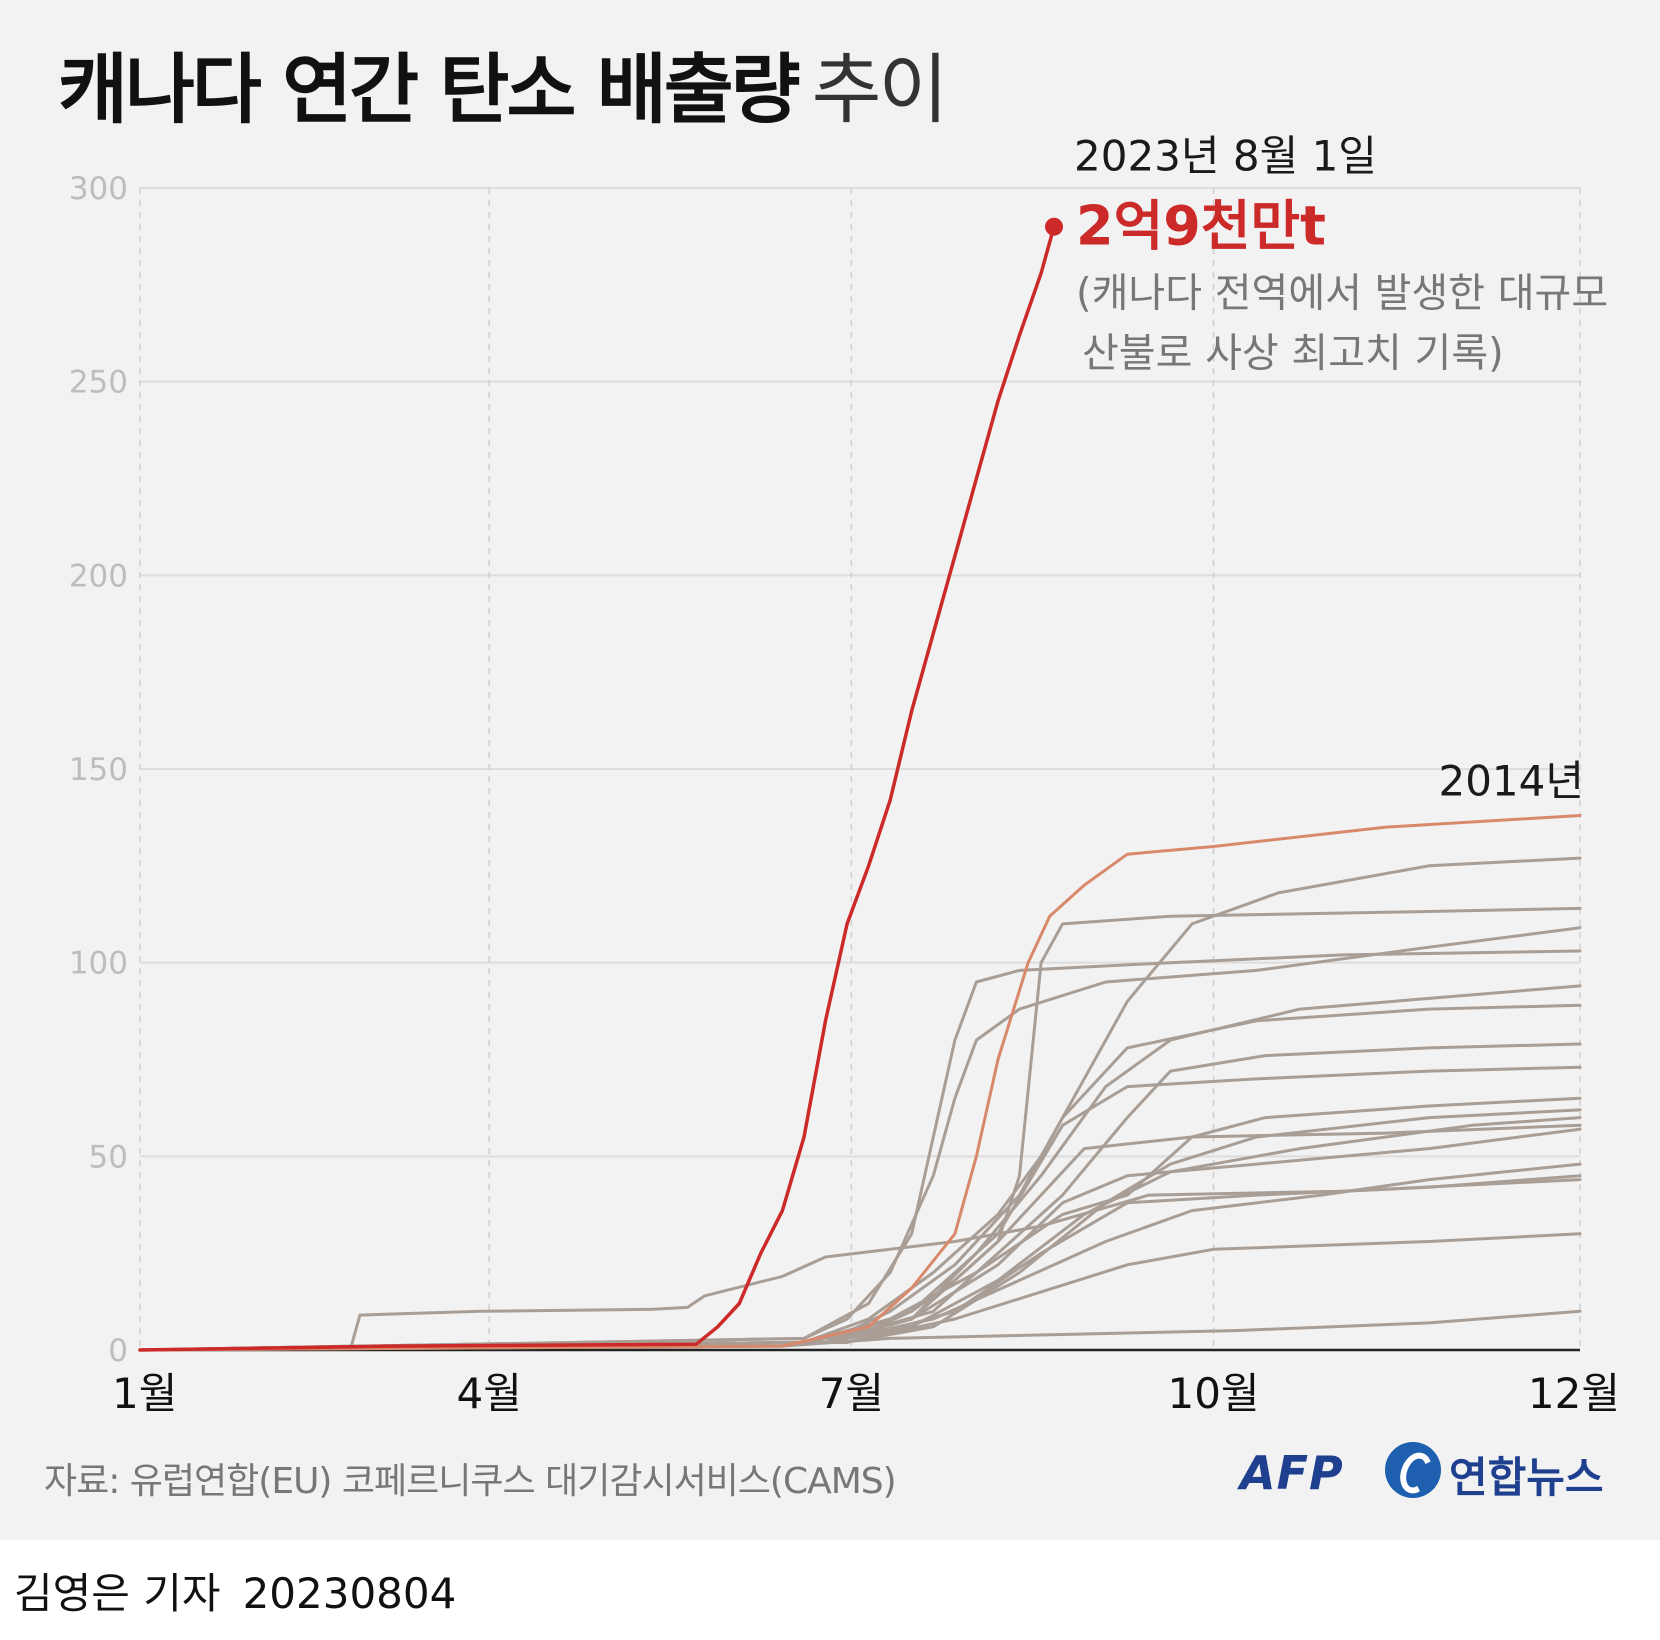 This screenshot has height=1640, width=1660. What do you see at coordinates (1574, 1393) in the screenshot?
I see `x-tick-label: 12월` at bounding box center [1574, 1393].